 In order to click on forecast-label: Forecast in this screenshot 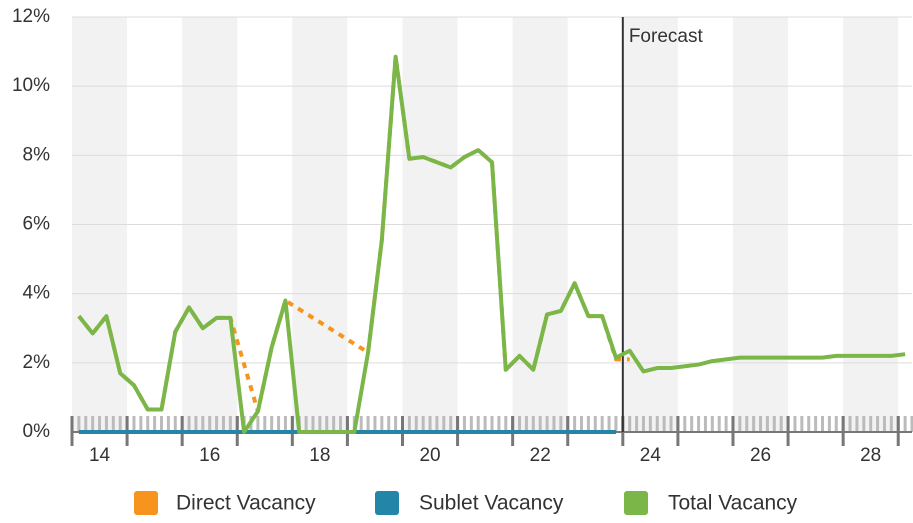, I will do `click(666, 36)`.